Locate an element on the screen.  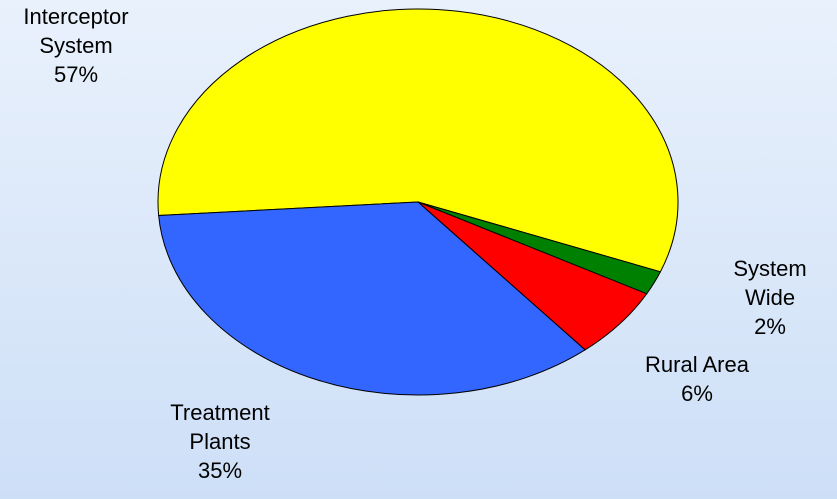
slice-label: Treatment Plants 35% is located at coordinates (220, 441).